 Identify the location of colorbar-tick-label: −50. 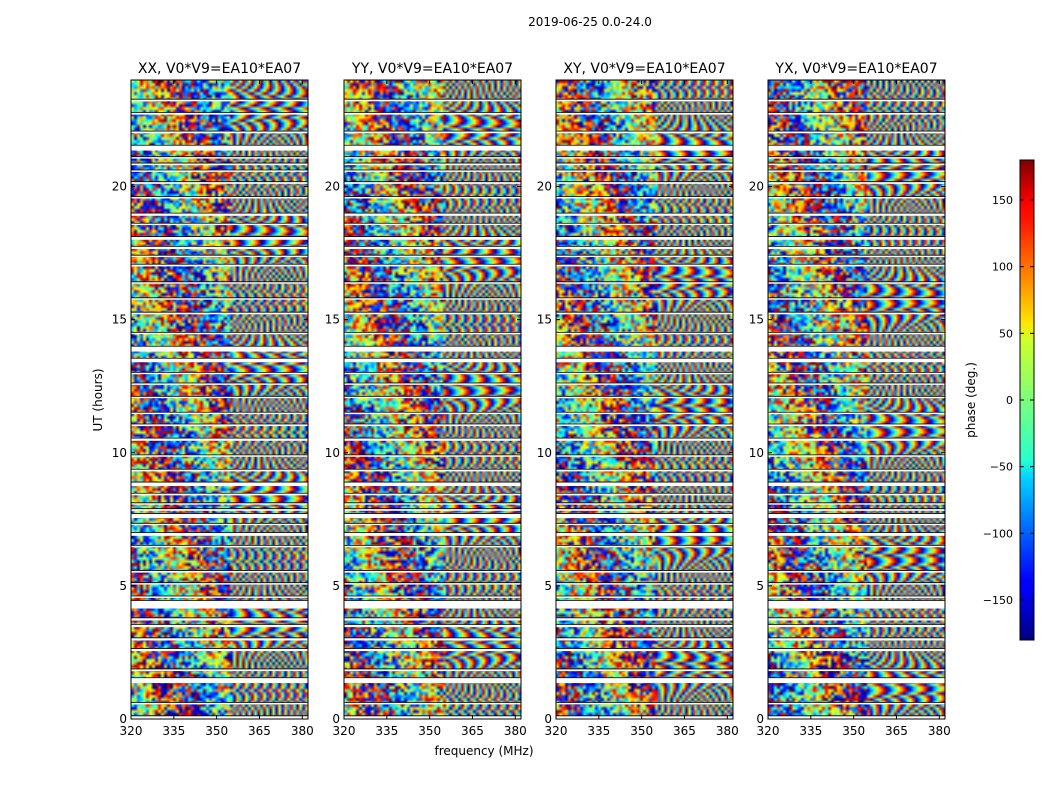
(1001, 467).